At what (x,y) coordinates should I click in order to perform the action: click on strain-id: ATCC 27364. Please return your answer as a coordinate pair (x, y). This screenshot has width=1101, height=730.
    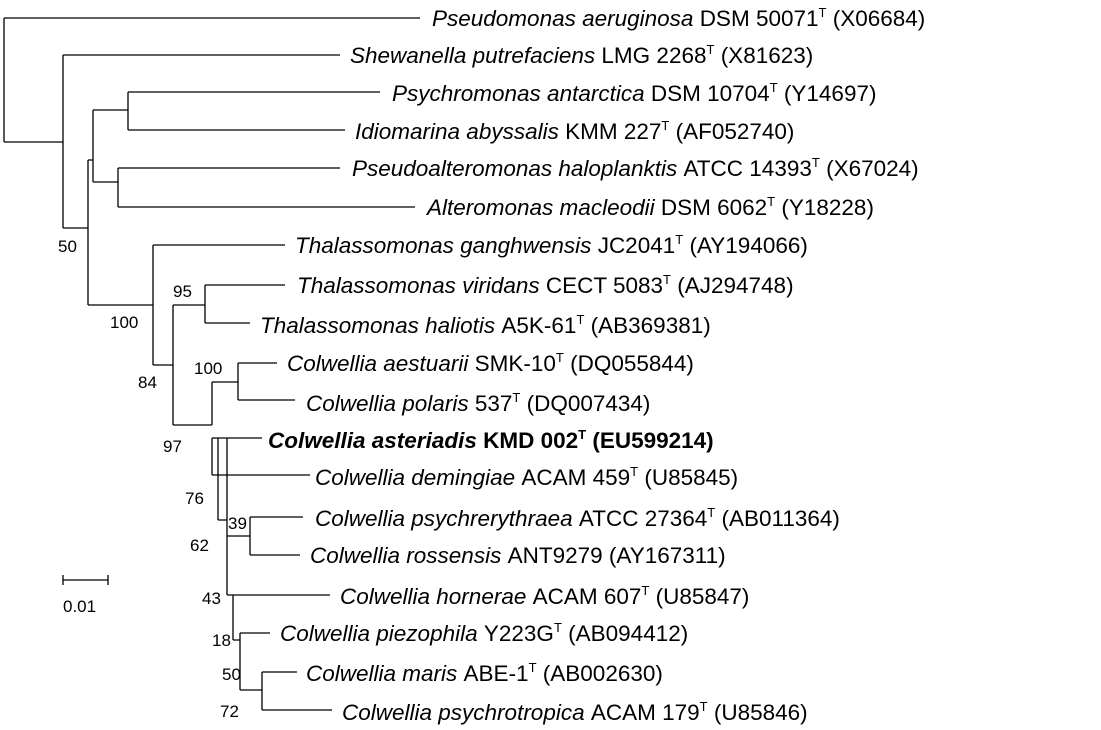
    Looking at the image, I should click on (643, 518).